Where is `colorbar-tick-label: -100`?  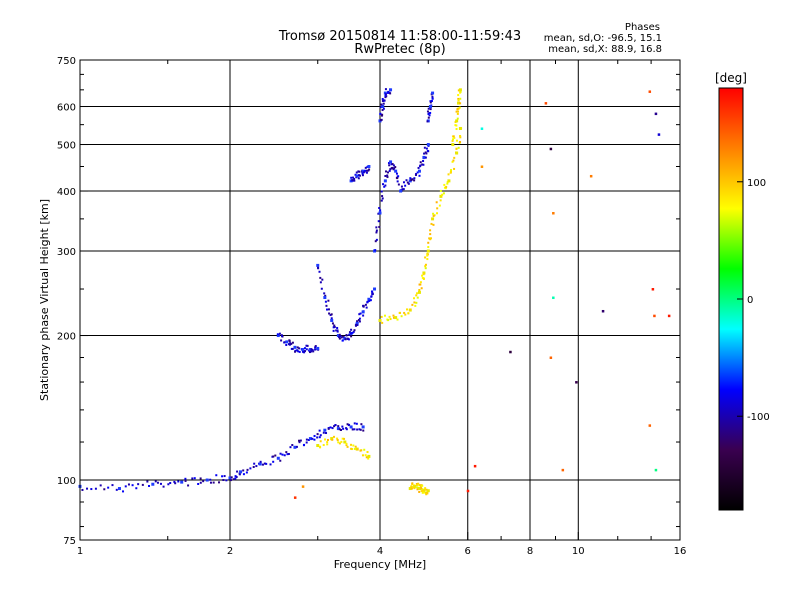 colorbar-tick-label: -100 is located at coordinates (758, 417).